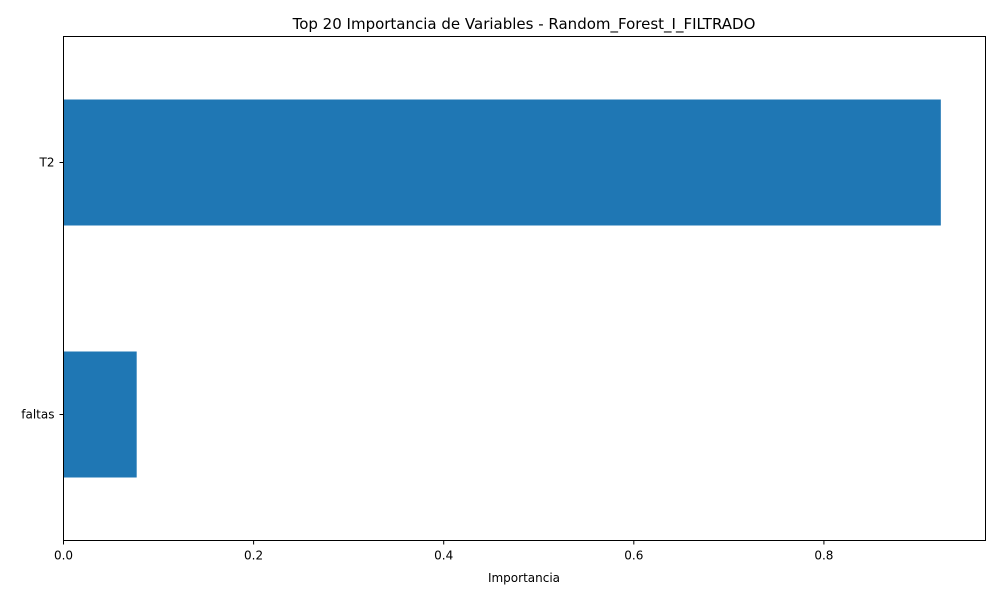 Image resolution: width=1000 pixels, height=604 pixels. What do you see at coordinates (42, 289) in the screenshot?
I see `y-axis-ticks: T2 faltas` at bounding box center [42, 289].